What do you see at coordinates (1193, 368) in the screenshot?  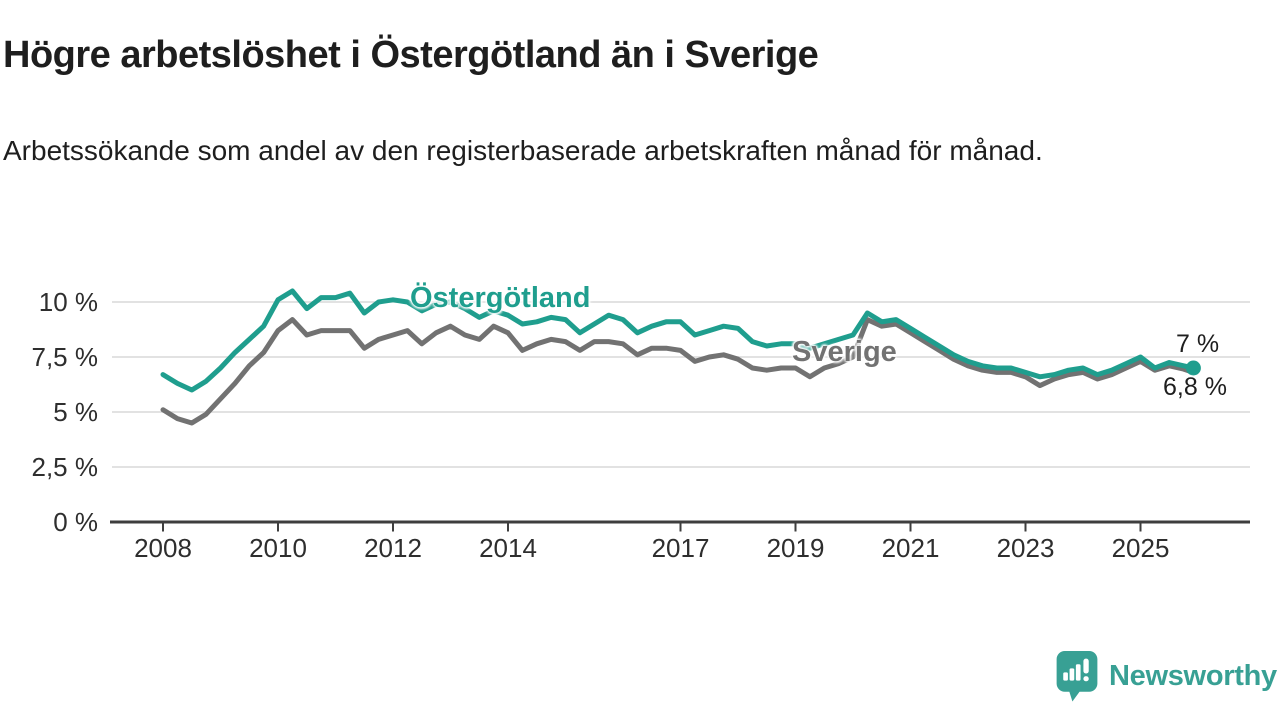 I see `series-end-dot` at bounding box center [1193, 368].